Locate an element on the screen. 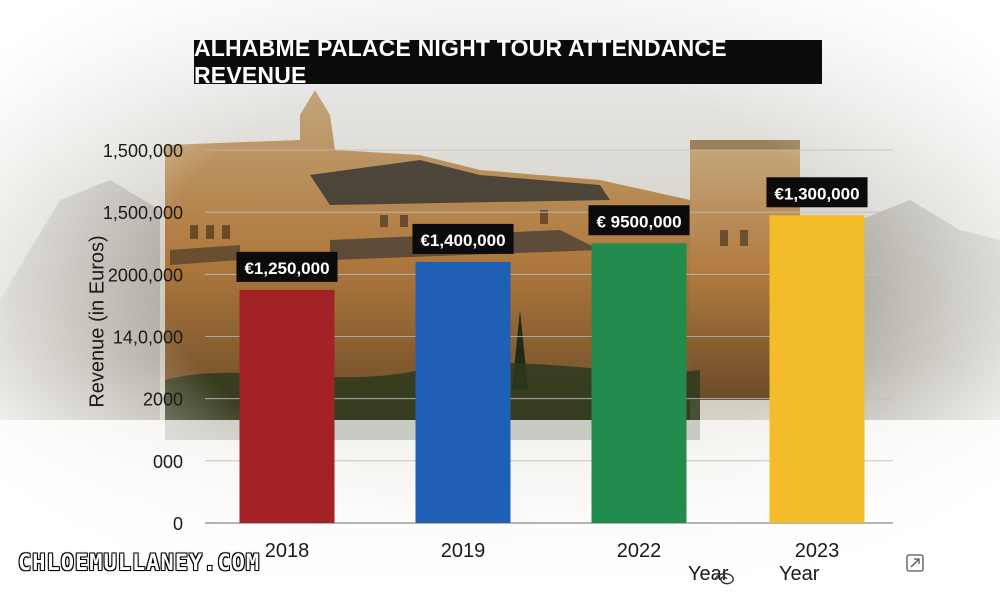  data-label: € 9500,000 is located at coordinates (639, 220).